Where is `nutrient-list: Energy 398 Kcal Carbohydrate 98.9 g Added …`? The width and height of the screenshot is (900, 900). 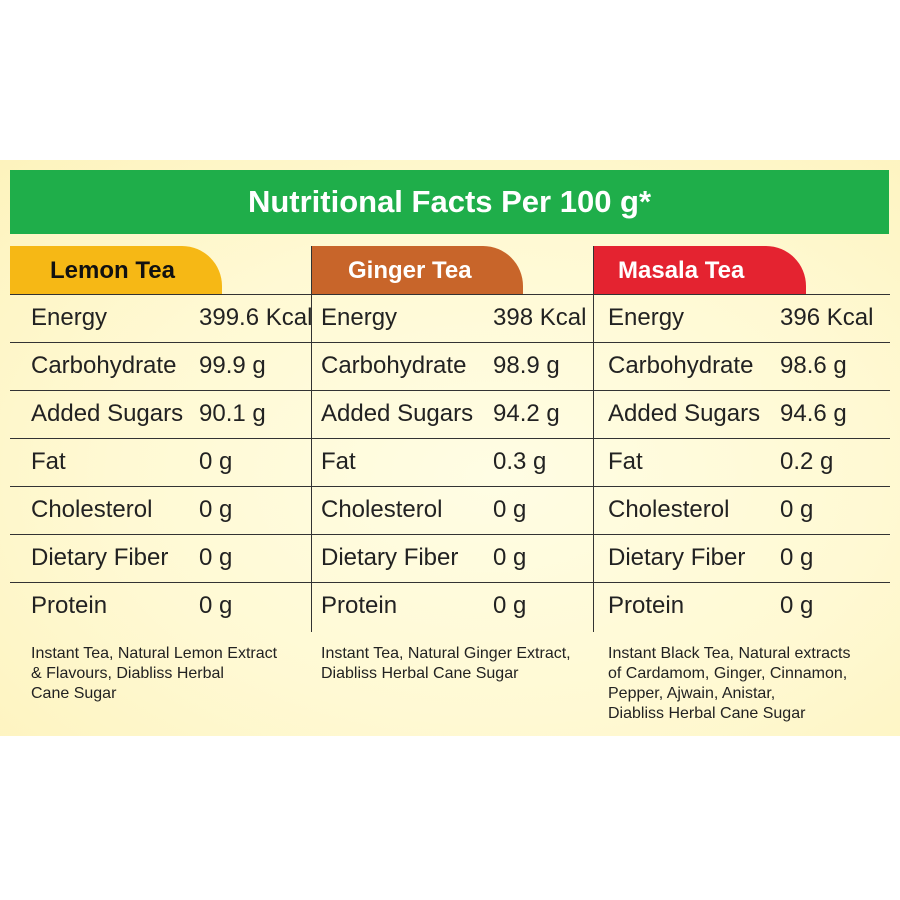
nutrient-list: Energy 398 Kcal Carbohydrate 98.9 g Added … is located at coordinates (453, 462).